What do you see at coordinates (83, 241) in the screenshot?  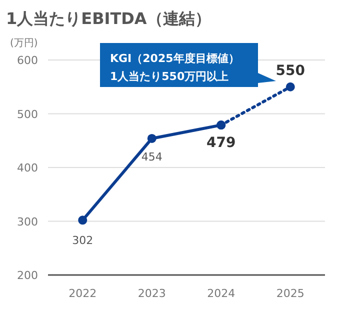 I see `data-label: 302` at bounding box center [83, 241].